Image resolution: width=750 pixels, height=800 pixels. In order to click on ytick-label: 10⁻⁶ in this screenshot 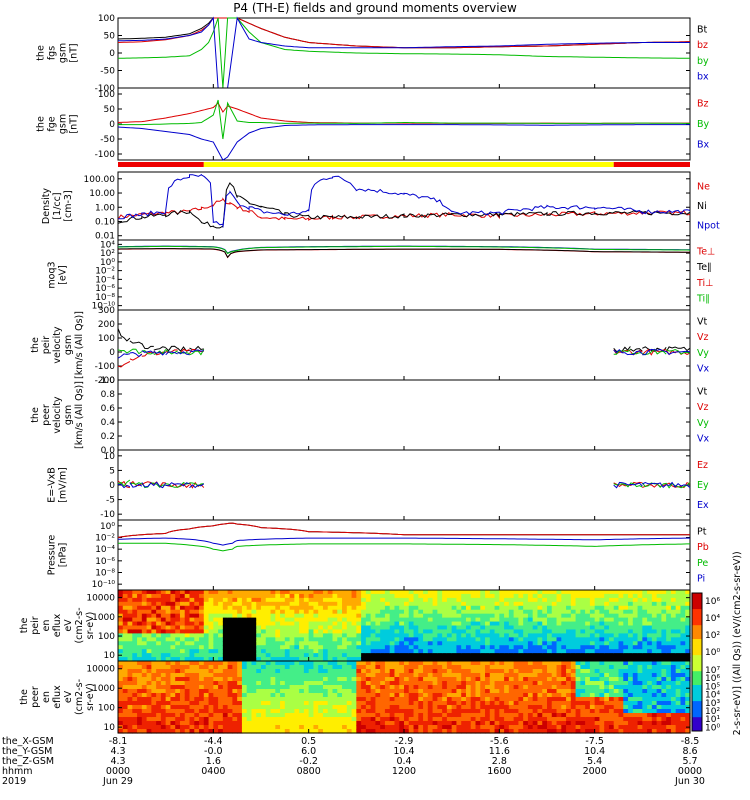, I will do `click(105, 562)`.